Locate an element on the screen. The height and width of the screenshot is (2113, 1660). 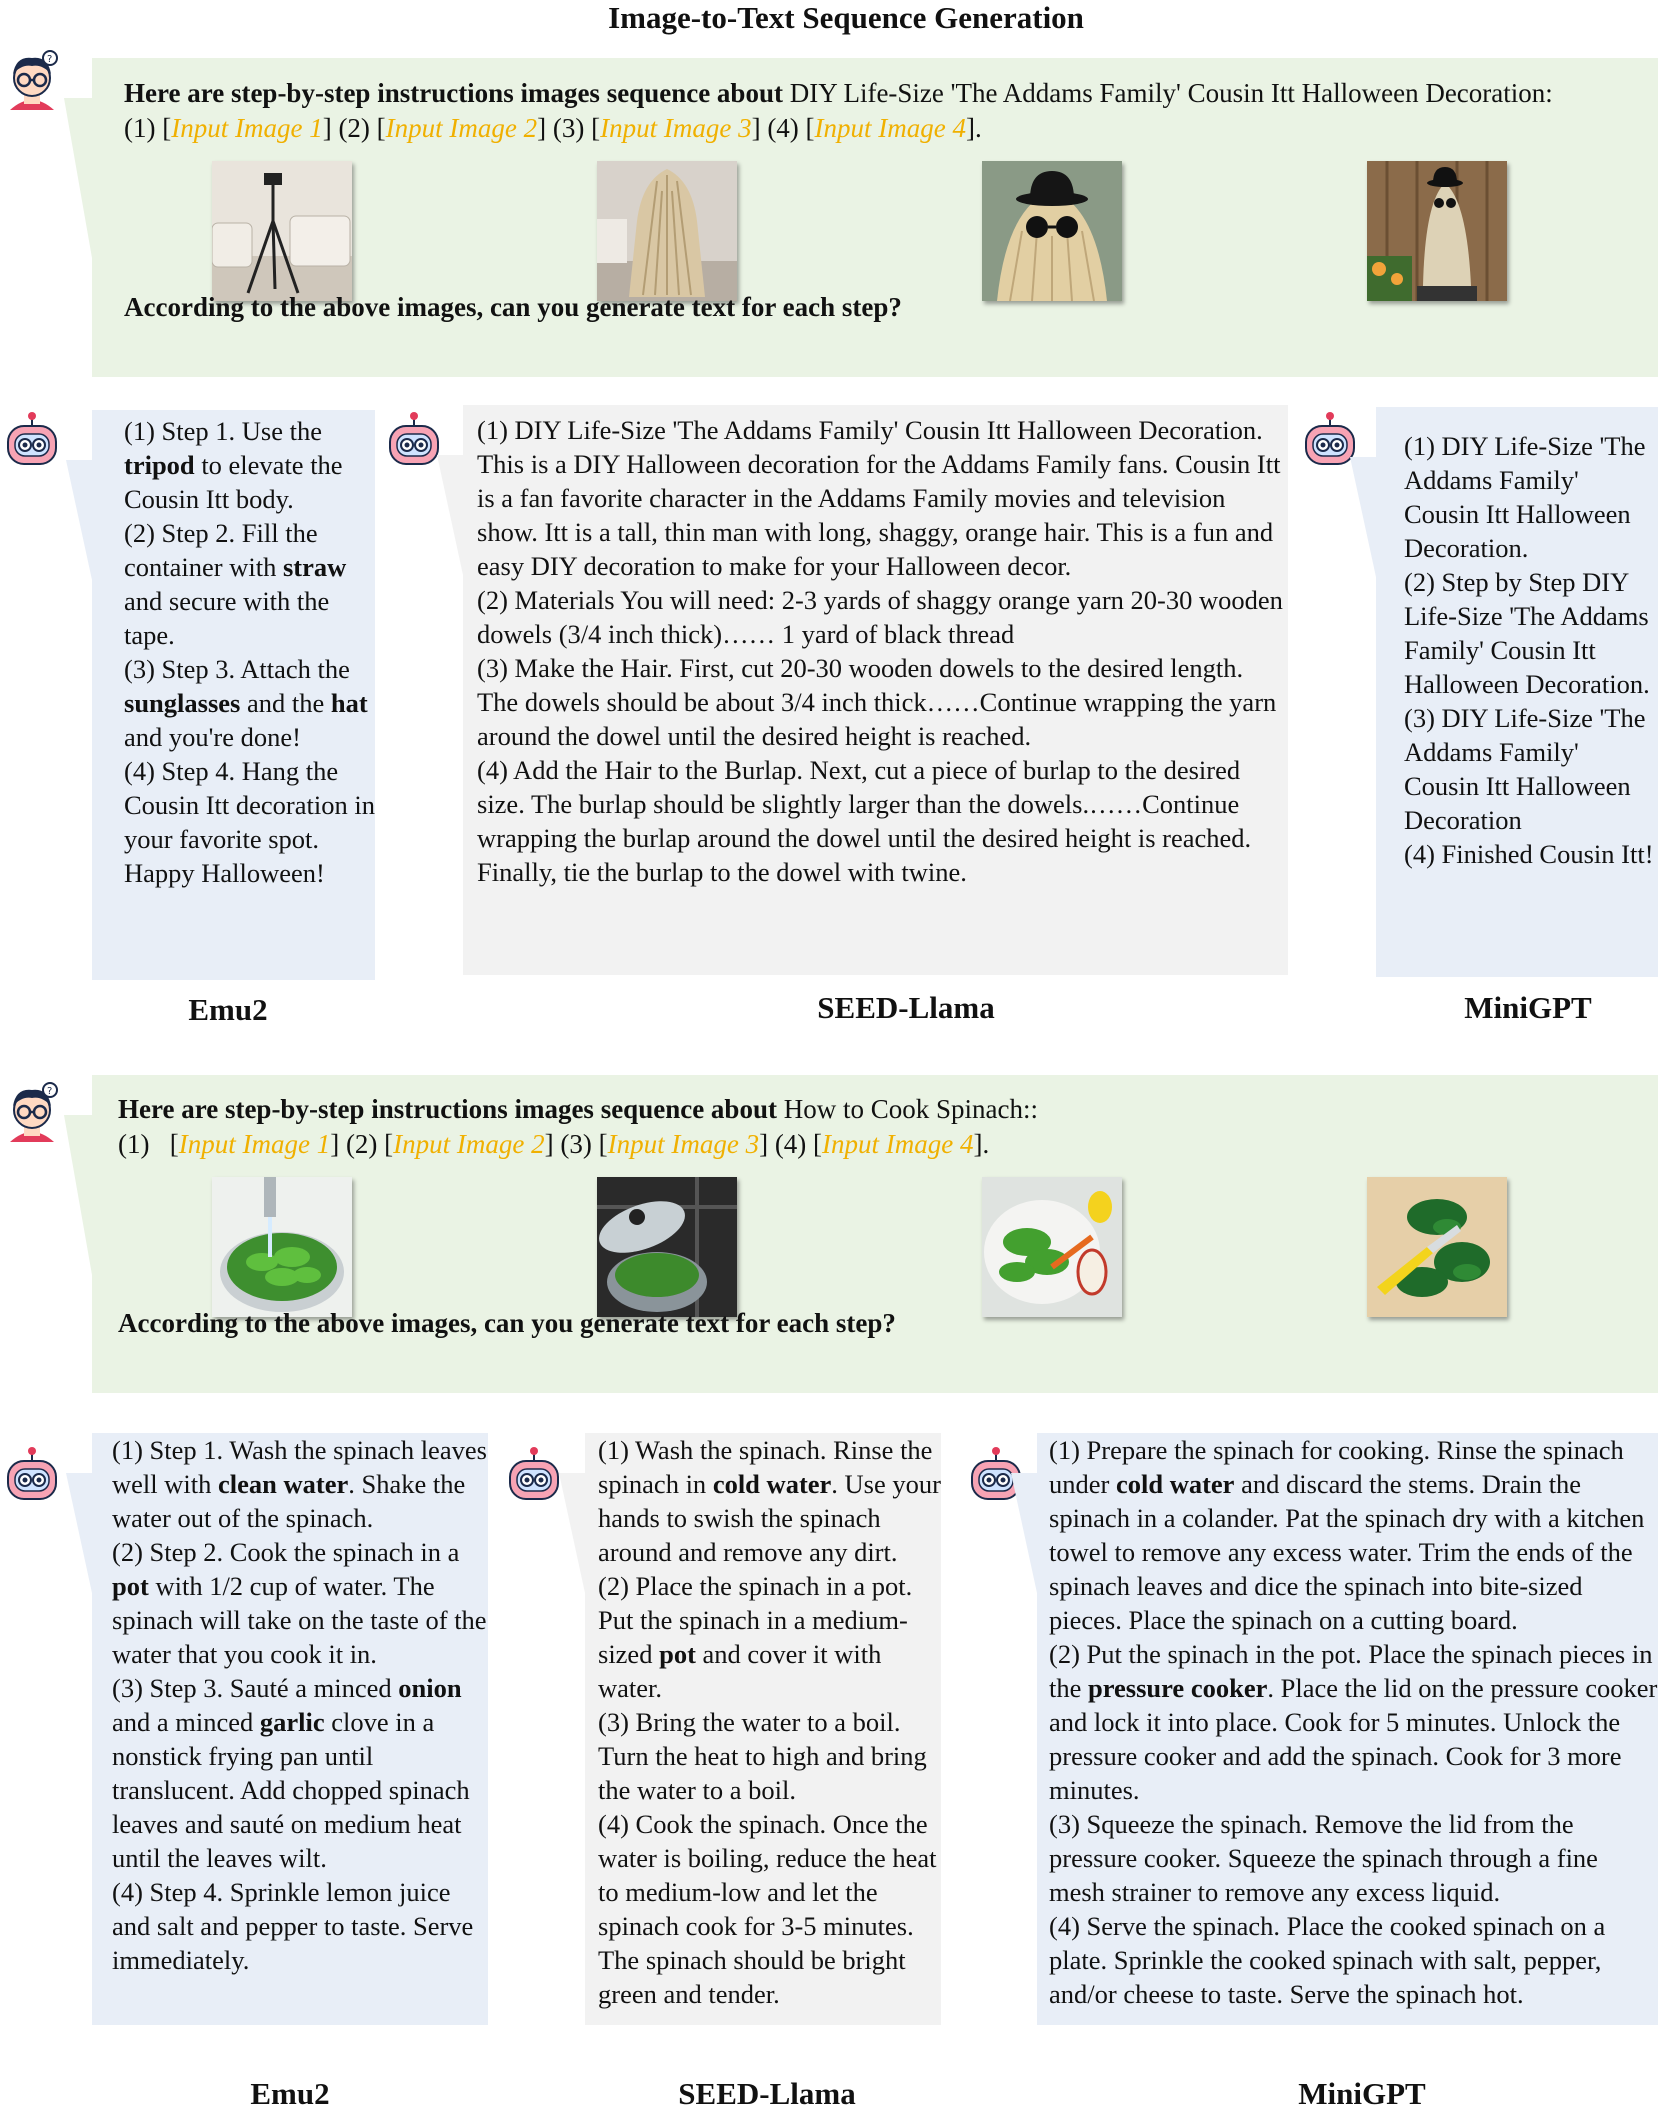
input-image-3-hat-sunglasses is located at coordinates (1052, 231).